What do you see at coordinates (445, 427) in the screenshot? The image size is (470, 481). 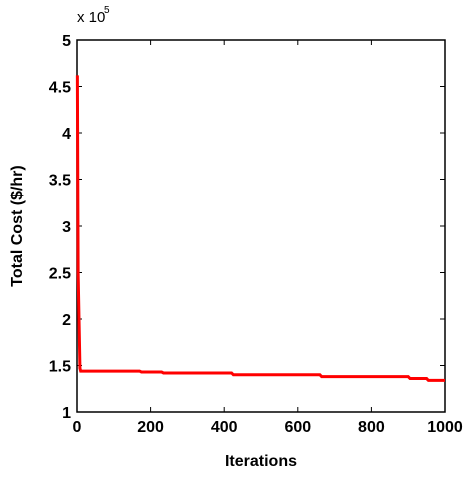 I see `x-tick-label: 1000` at bounding box center [445, 427].